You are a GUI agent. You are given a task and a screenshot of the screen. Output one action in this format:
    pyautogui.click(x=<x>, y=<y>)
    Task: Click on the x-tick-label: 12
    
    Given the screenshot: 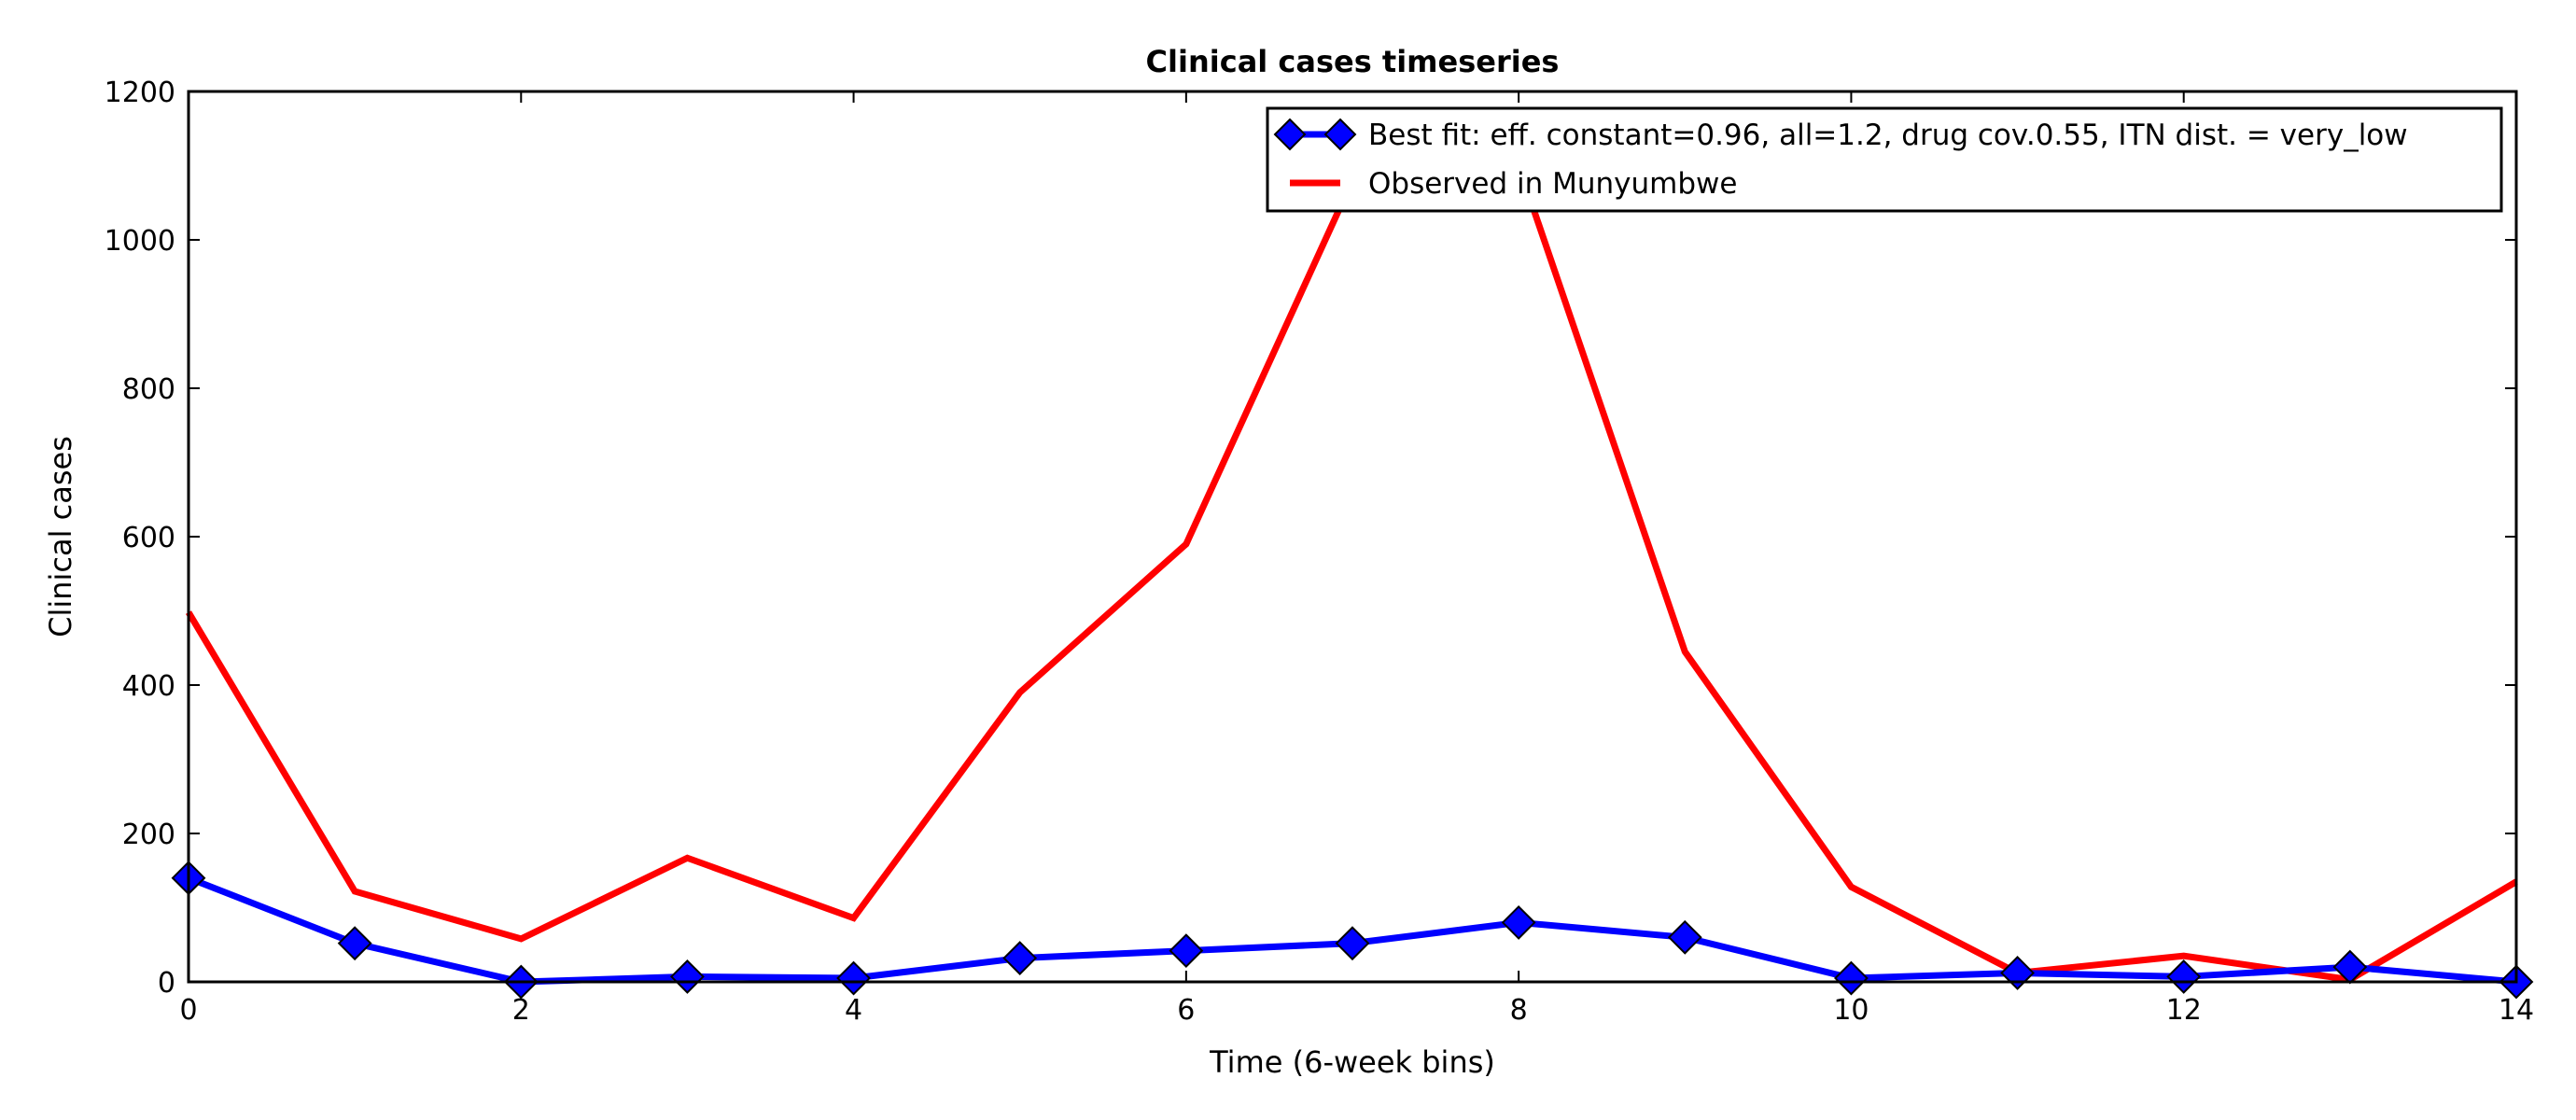 What is the action you would take?
    pyautogui.click(x=2184, y=1010)
    